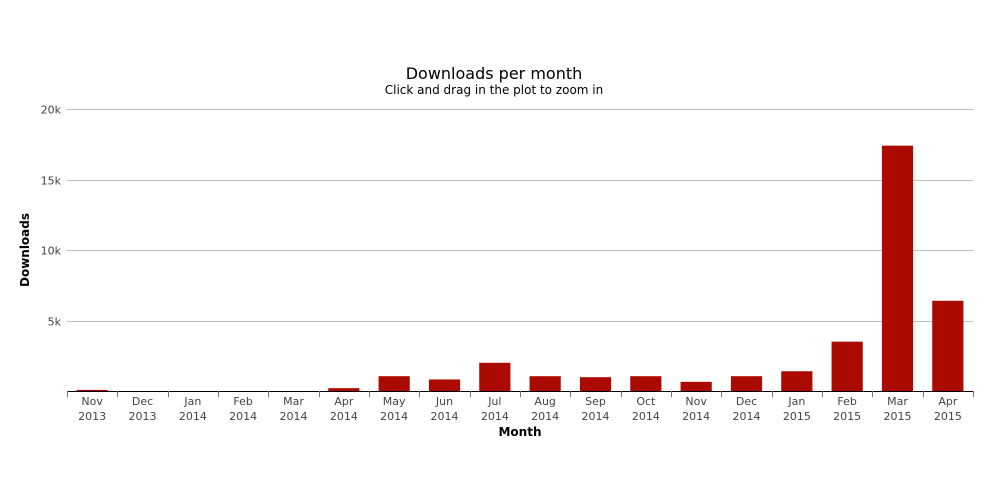 This screenshot has height=504, width=998. Describe the element at coordinates (519, 432) in the screenshot. I see `x-axis-title: Month` at that location.